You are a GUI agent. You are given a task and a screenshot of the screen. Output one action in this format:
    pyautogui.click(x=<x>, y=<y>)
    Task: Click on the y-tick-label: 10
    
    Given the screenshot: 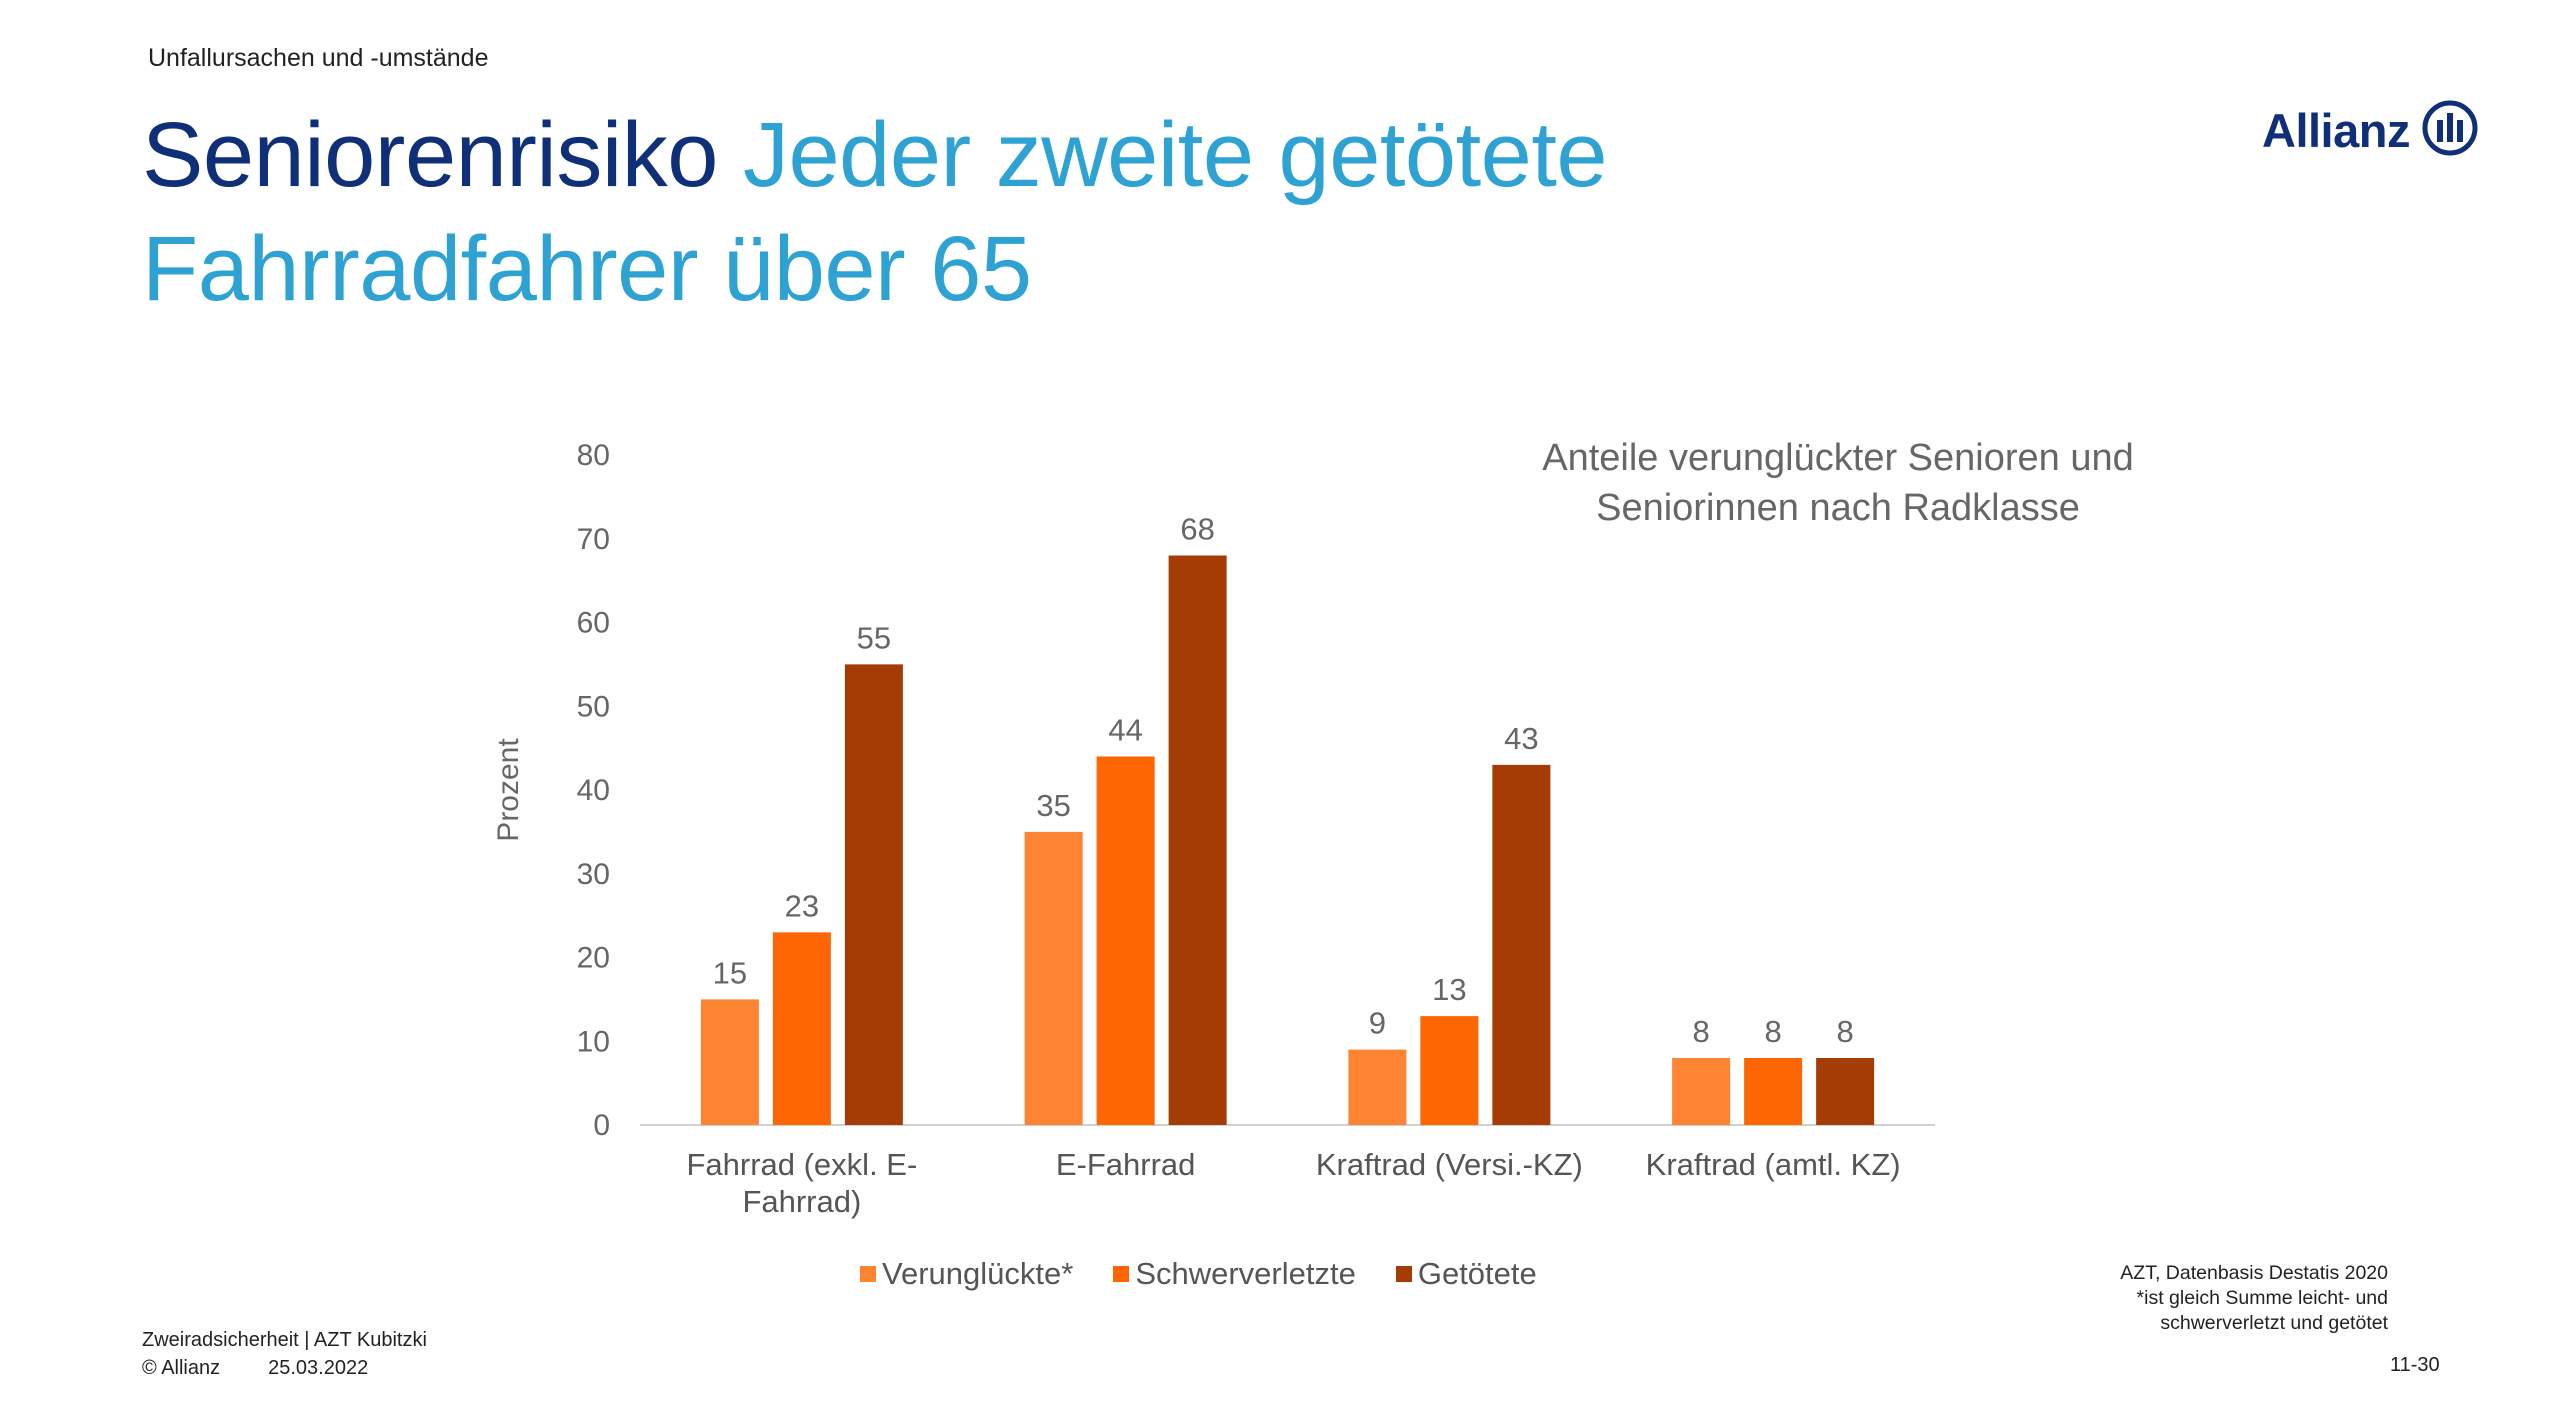 What is the action you would take?
    pyautogui.click(x=593, y=1041)
    